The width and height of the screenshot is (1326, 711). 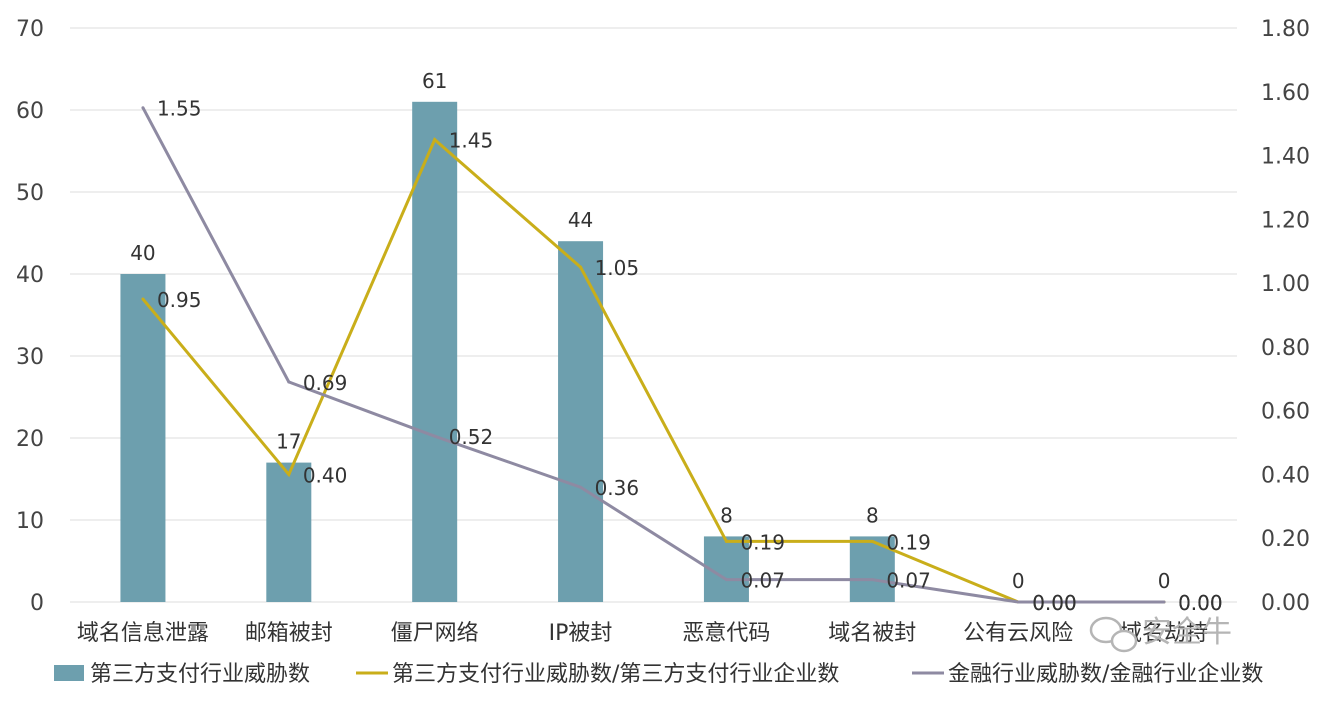 I want to click on right-tick-label: 0.40, so click(x=1285, y=475).